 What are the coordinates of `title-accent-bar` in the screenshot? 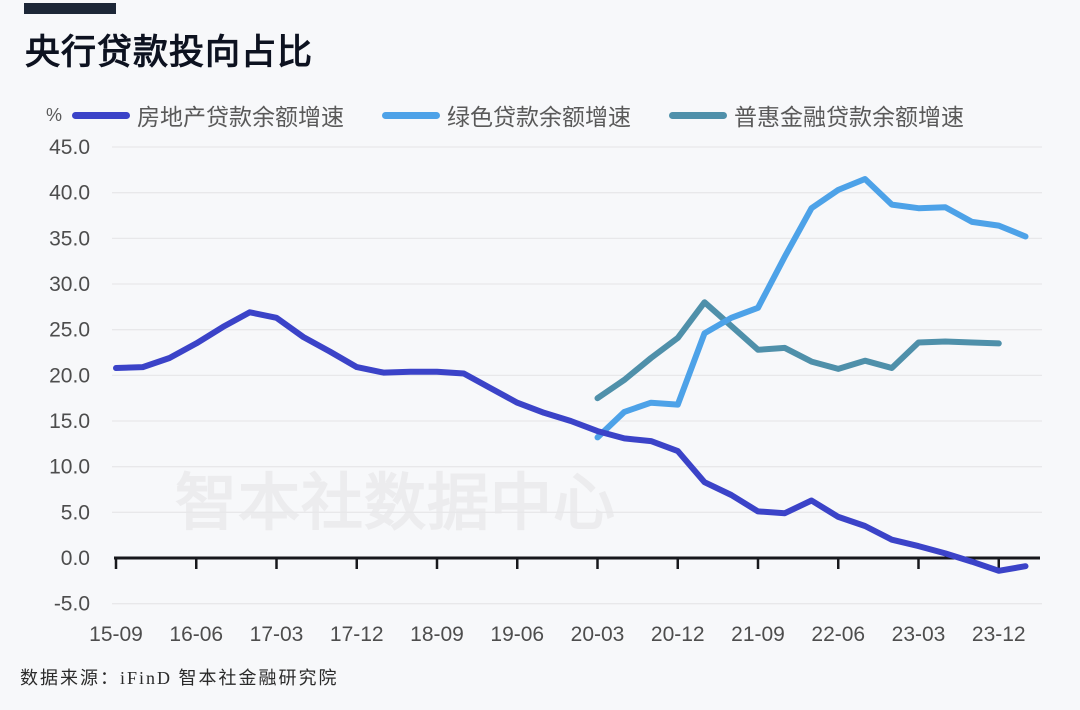 It's located at (70, 8).